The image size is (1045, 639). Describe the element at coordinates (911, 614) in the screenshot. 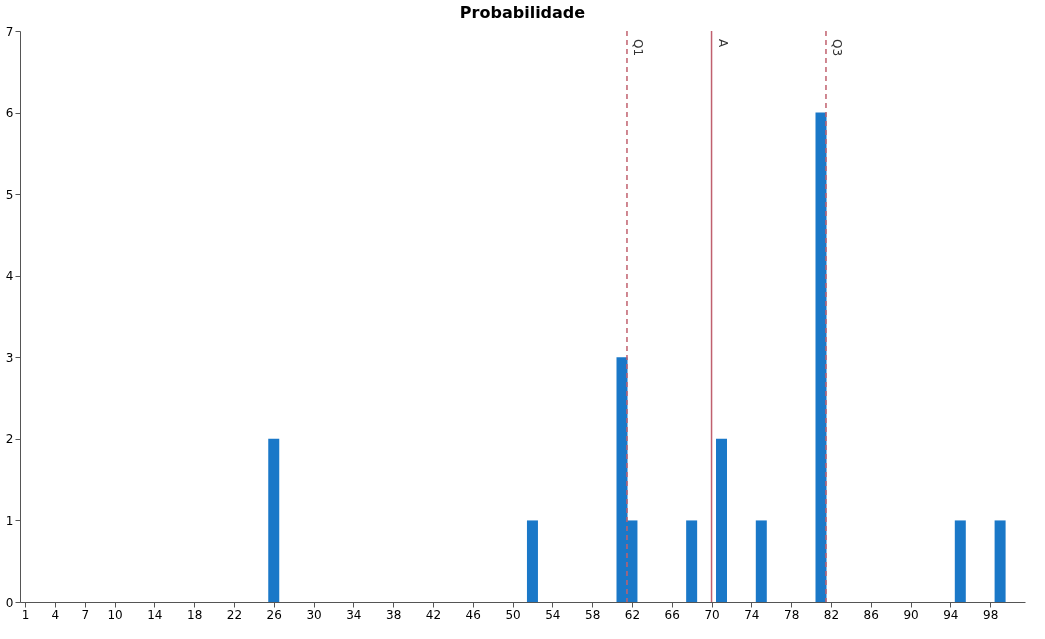

I see `x-tick-label: 90` at that location.